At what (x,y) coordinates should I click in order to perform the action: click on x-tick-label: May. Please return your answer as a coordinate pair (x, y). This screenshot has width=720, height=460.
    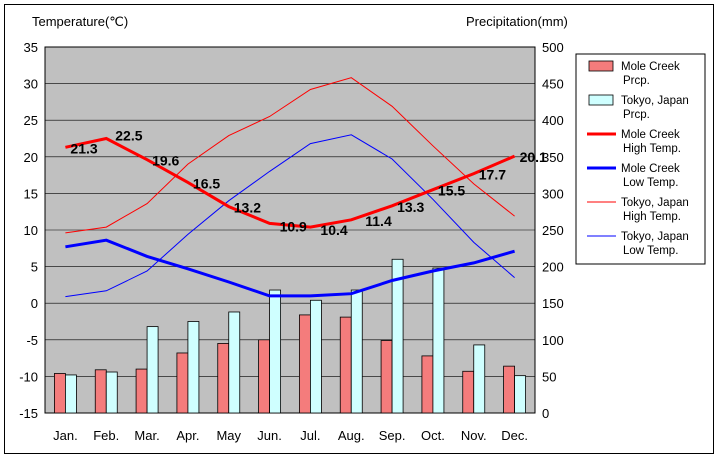
    Looking at the image, I should click on (228, 435).